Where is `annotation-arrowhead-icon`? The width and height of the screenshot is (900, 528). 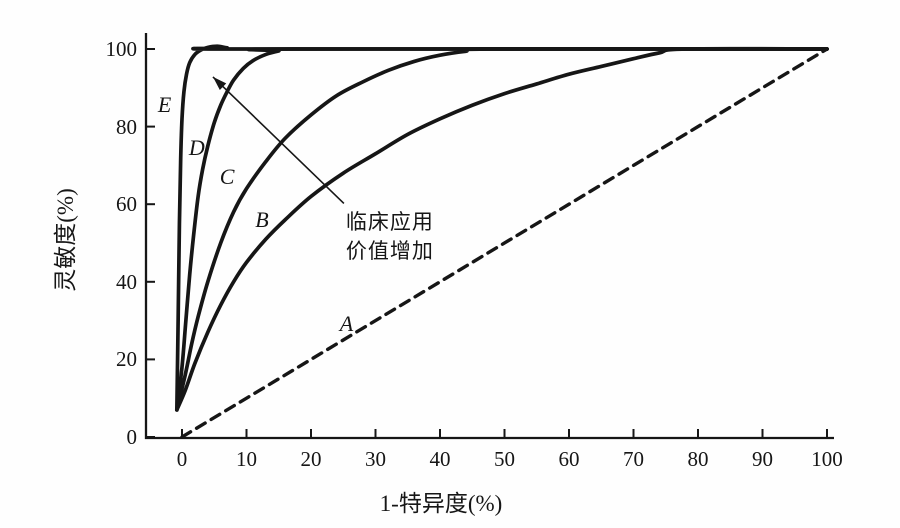
annotation-arrowhead-icon is located at coordinates (219, 83).